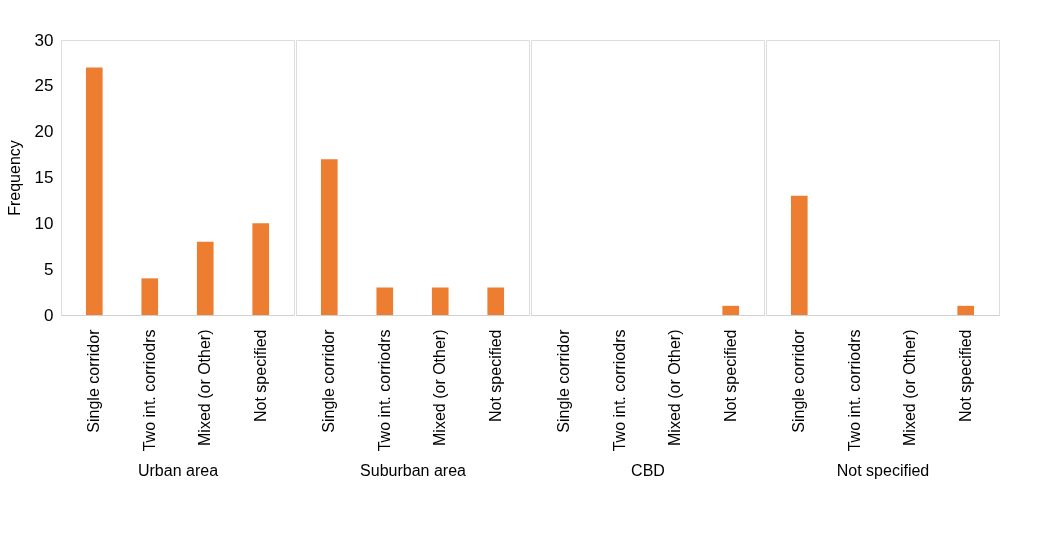 The image size is (1063, 560). What do you see at coordinates (49, 269) in the screenshot?
I see `y-tick-label: 5` at bounding box center [49, 269].